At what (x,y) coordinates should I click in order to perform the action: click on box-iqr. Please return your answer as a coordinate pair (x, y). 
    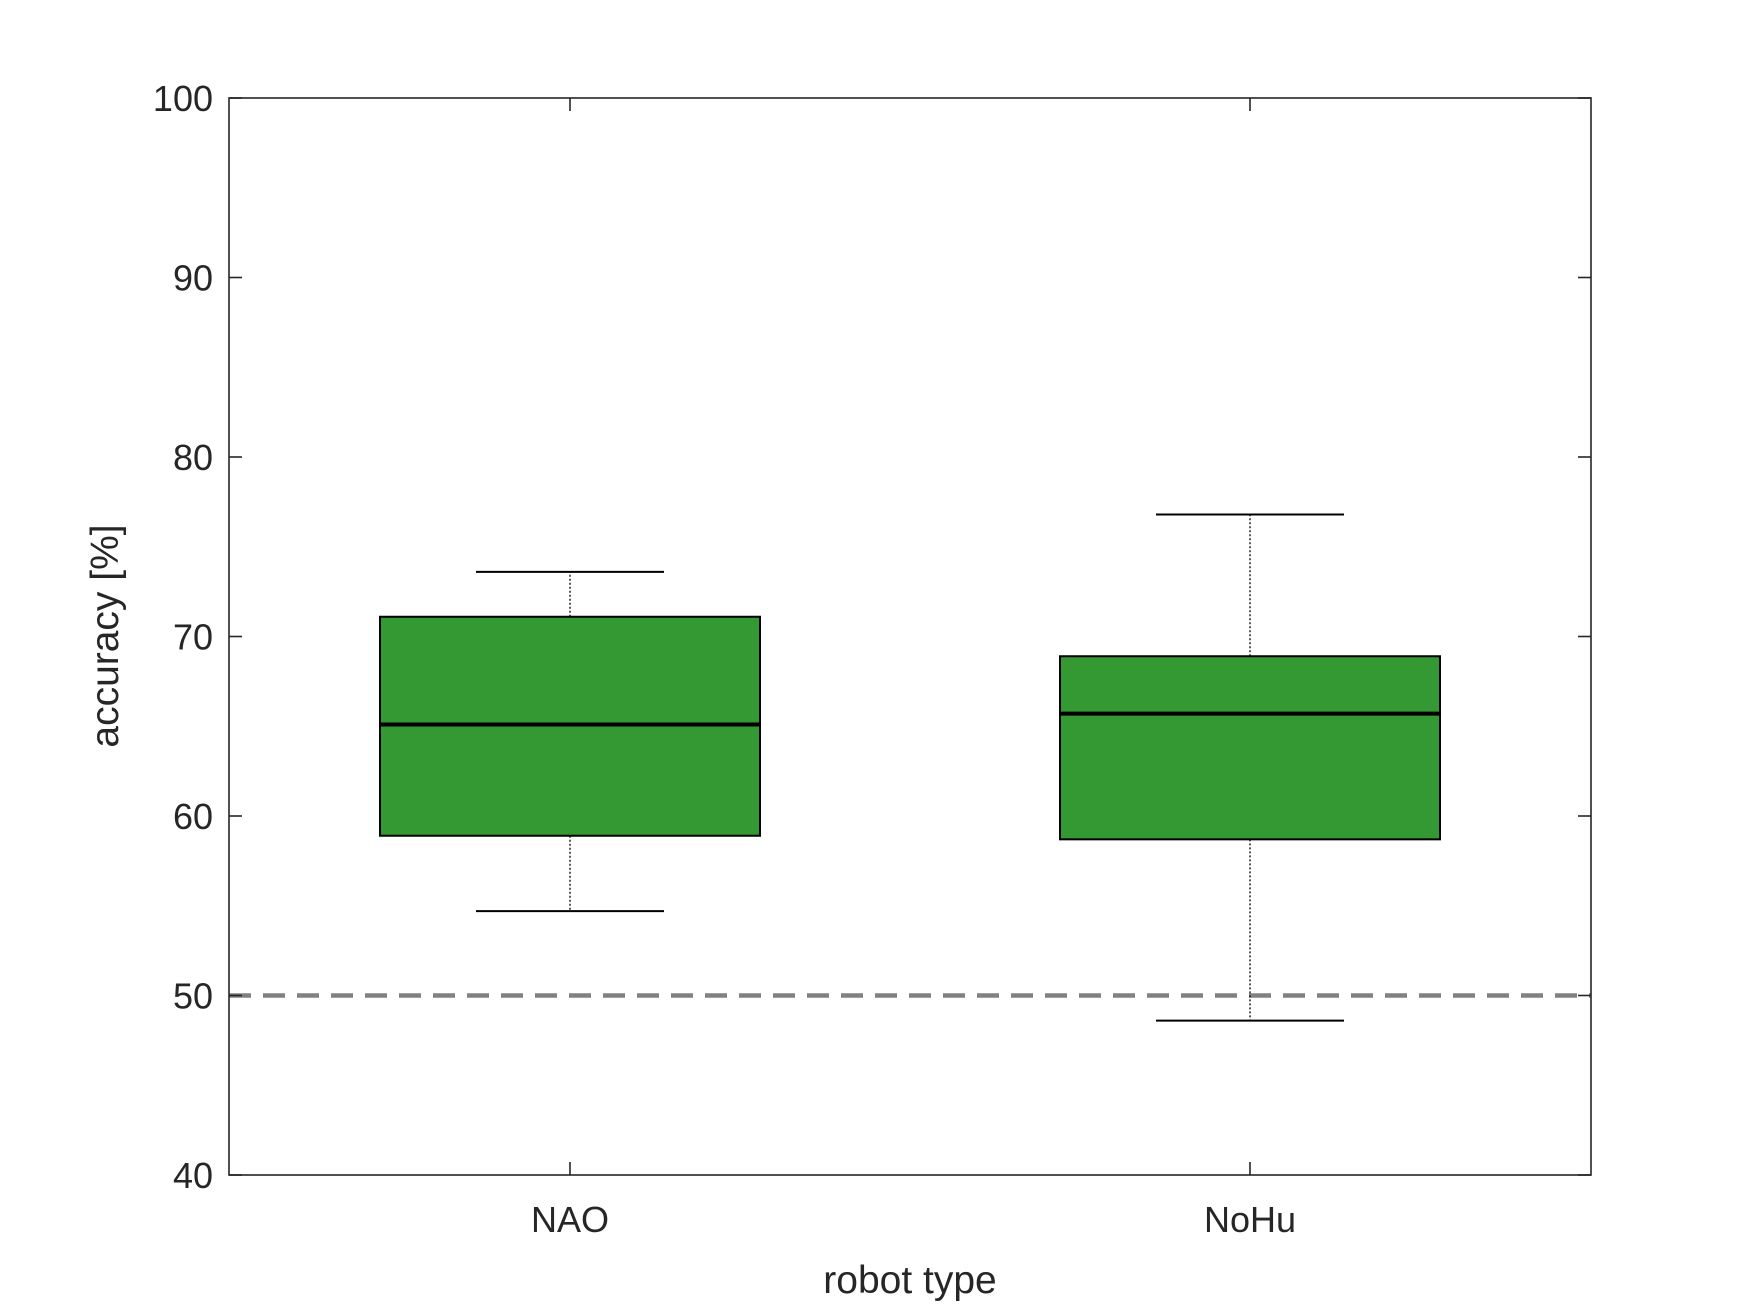
    Looking at the image, I should click on (1250, 748).